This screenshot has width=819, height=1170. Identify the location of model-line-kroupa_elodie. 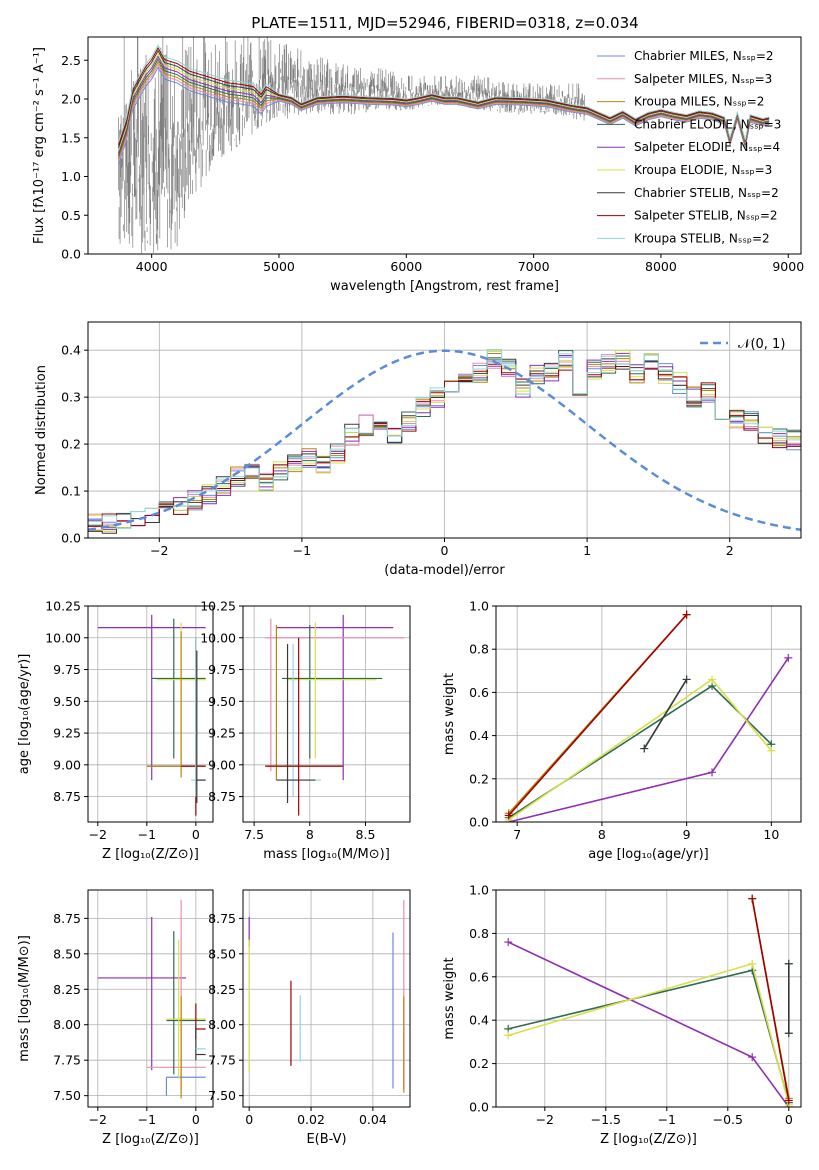
(444, 101).